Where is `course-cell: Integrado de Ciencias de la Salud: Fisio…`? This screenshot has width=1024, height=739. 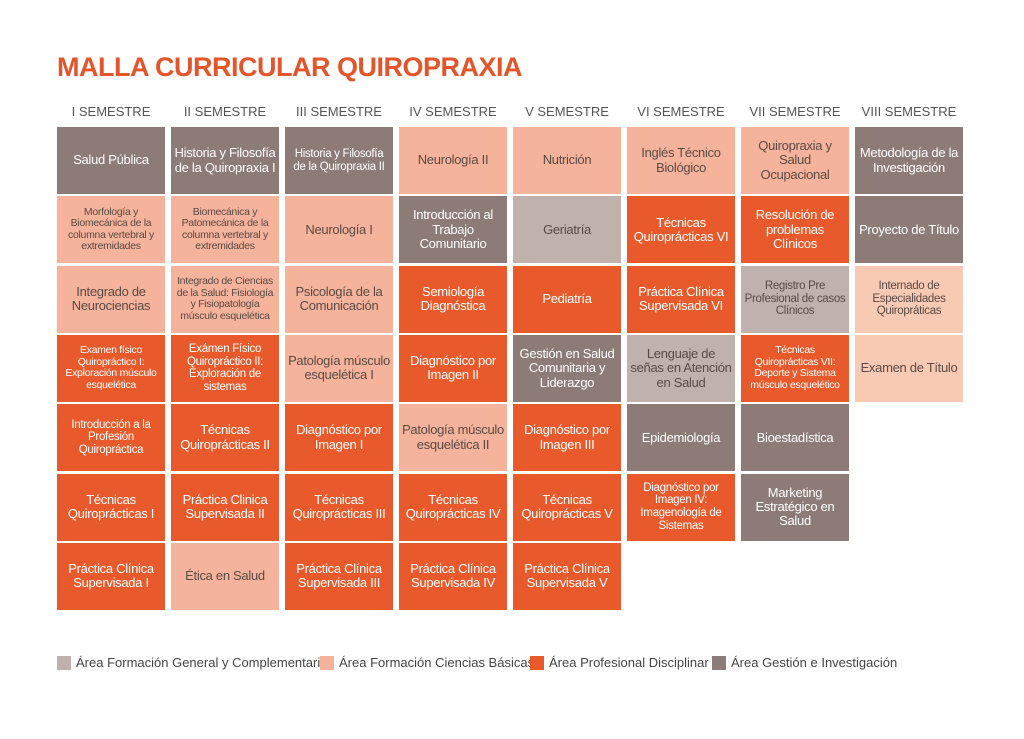 course-cell: Integrado de Ciencias de la Salud: Fisio… is located at coordinates (225, 299).